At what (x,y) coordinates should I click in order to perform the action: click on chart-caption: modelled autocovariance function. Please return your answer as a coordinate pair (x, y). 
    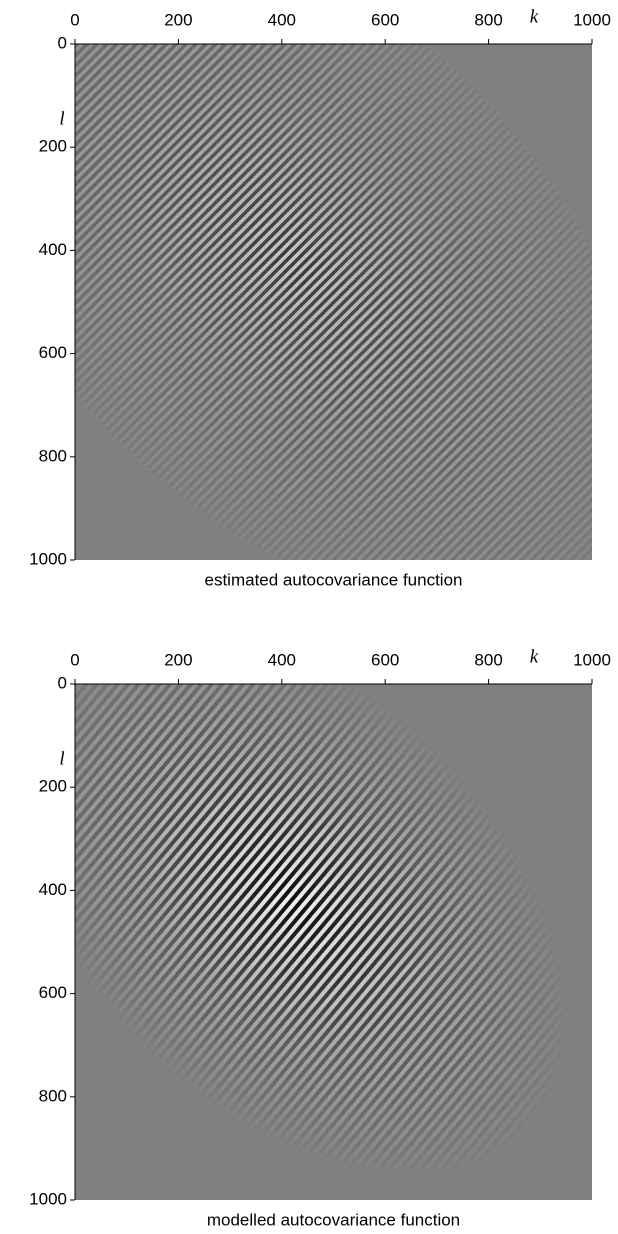
    Looking at the image, I should click on (333, 1219).